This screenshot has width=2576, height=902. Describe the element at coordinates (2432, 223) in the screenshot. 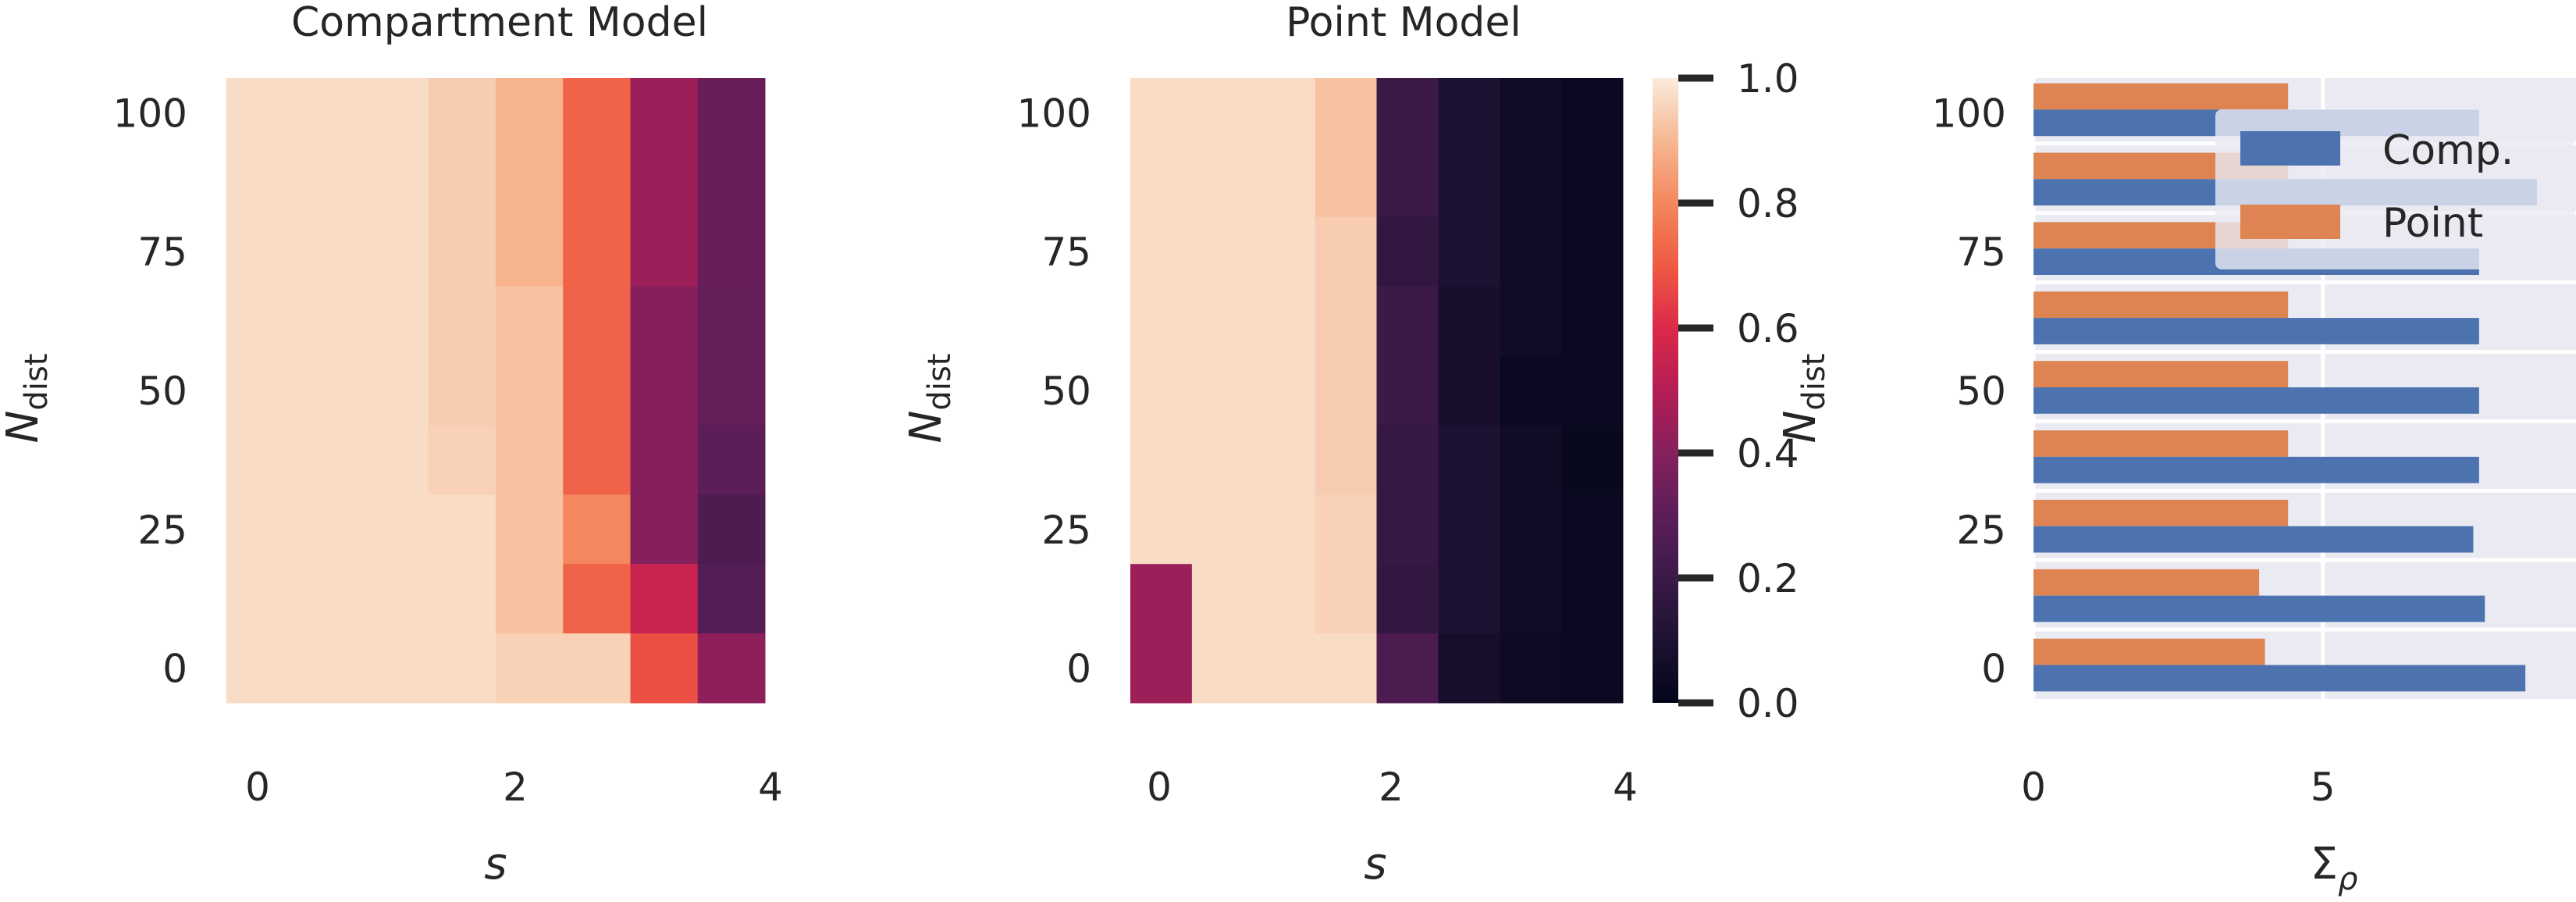

I see `legend-label-point: Point` at that location.